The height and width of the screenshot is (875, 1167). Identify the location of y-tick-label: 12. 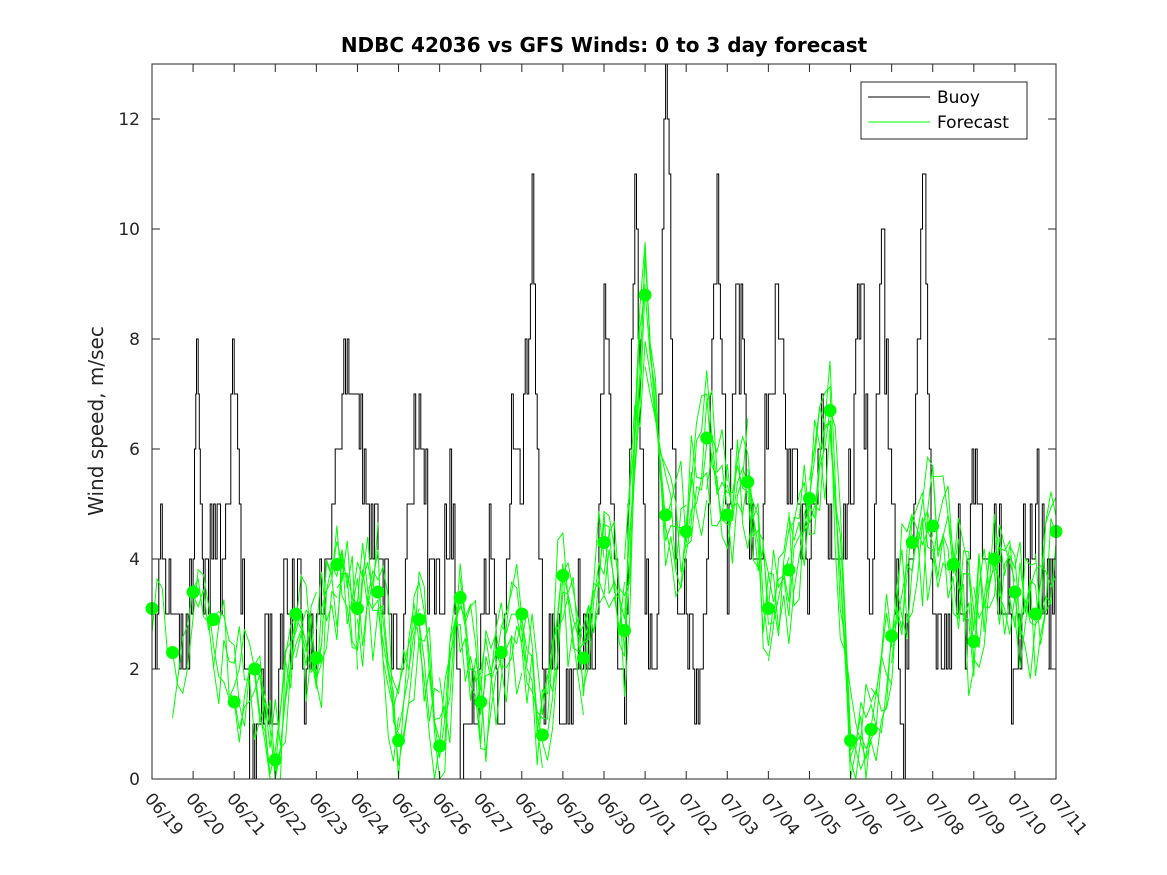
(129, 120).